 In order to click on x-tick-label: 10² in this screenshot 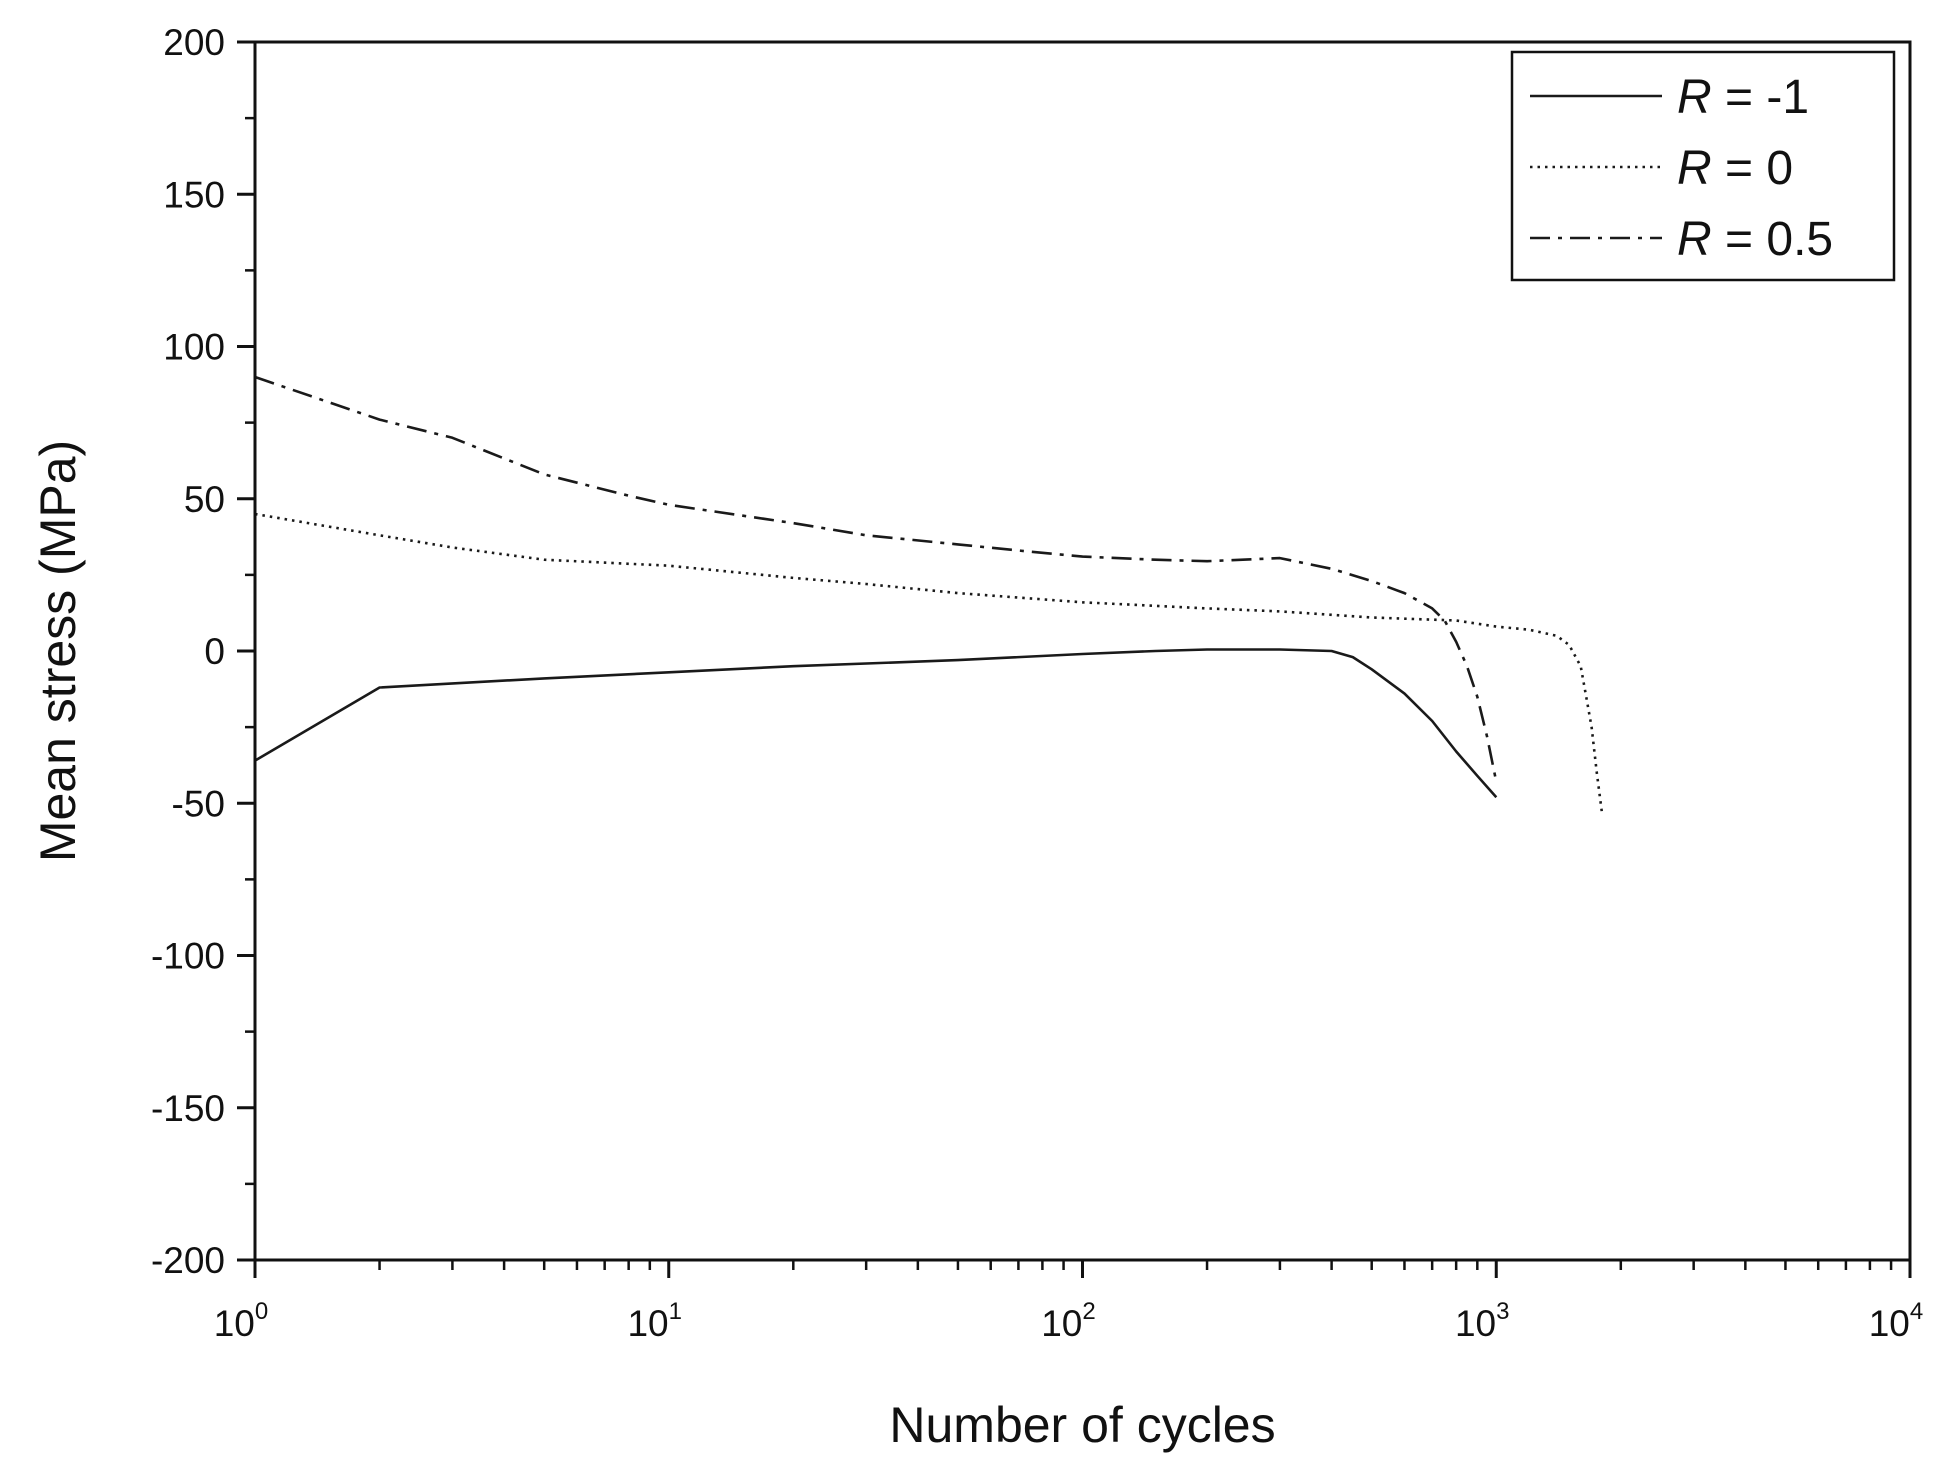, I will do `click(1068, 1321)`.